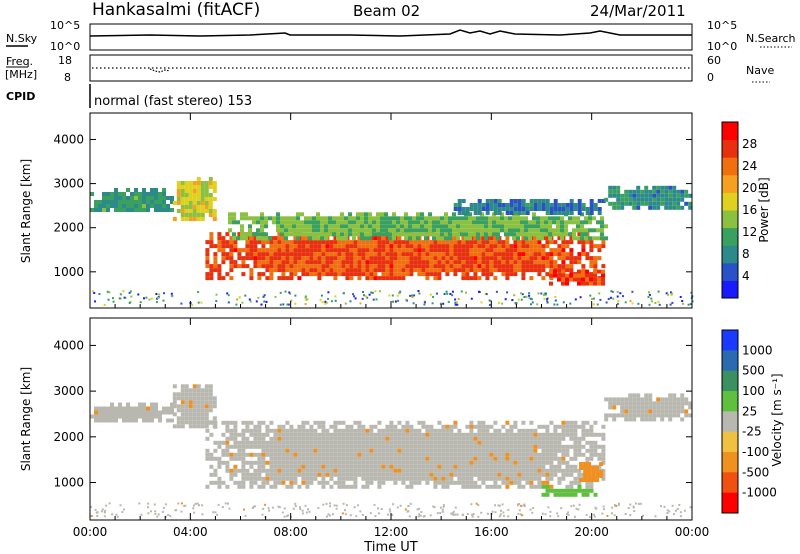 The image size is (800, 554). I want to click on nsky-panel: N.Sky 10^5 10^0 10^5 10^0 N.Search, so click(401, 36).